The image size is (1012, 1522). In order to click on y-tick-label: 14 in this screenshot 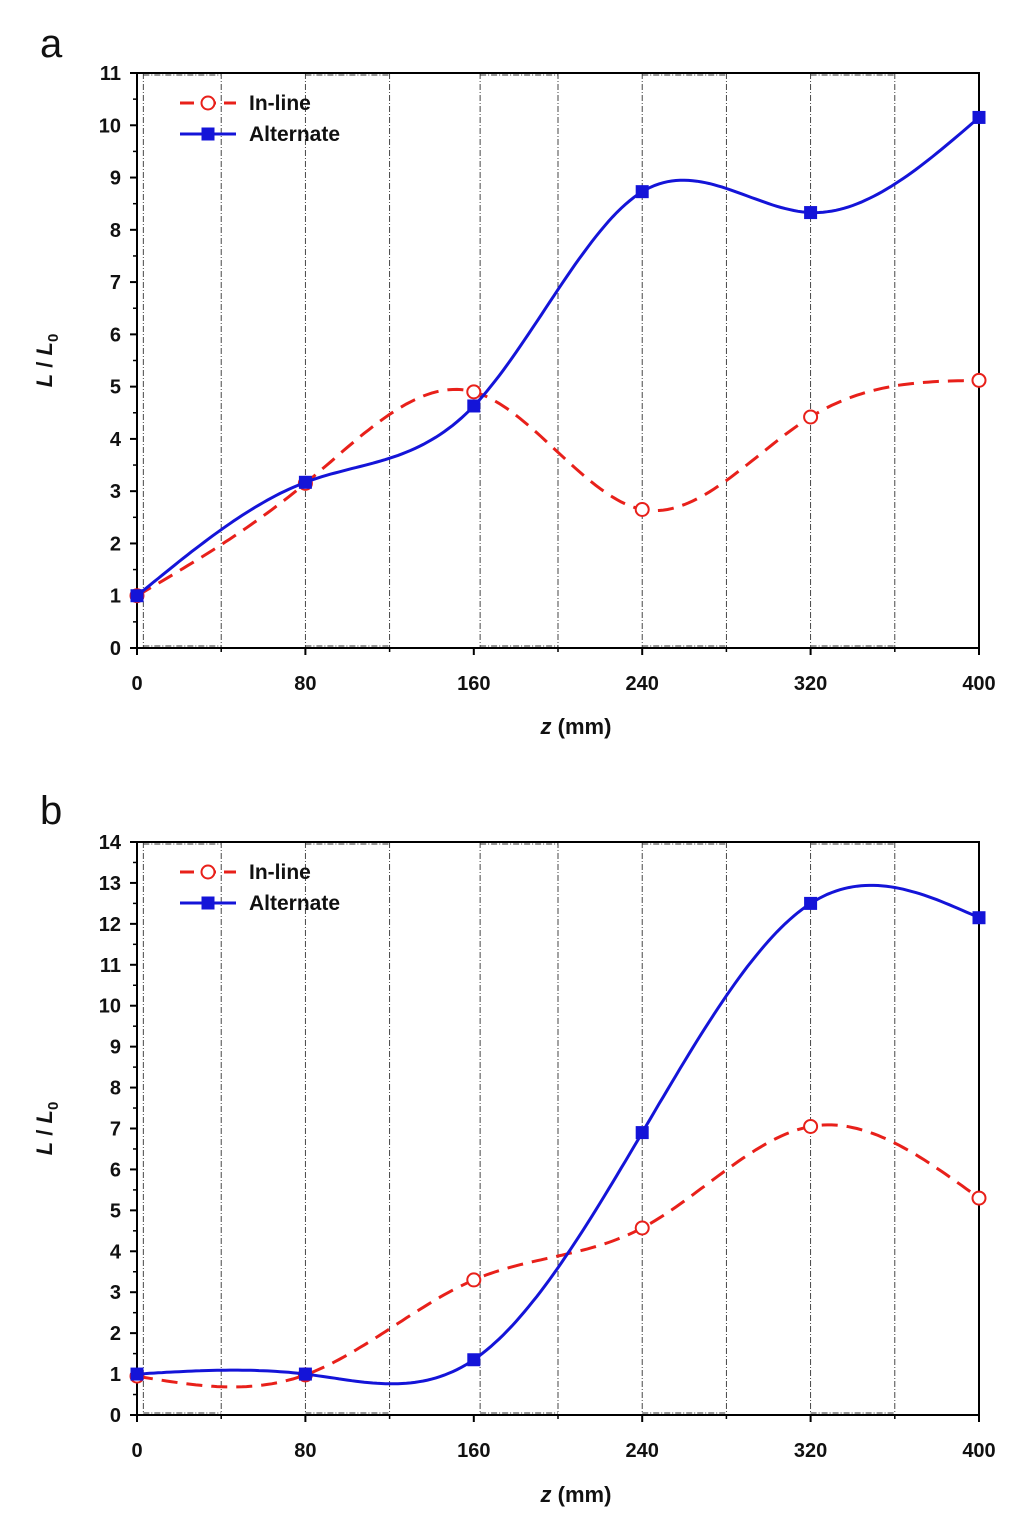, I will do `click(110, 843)`.